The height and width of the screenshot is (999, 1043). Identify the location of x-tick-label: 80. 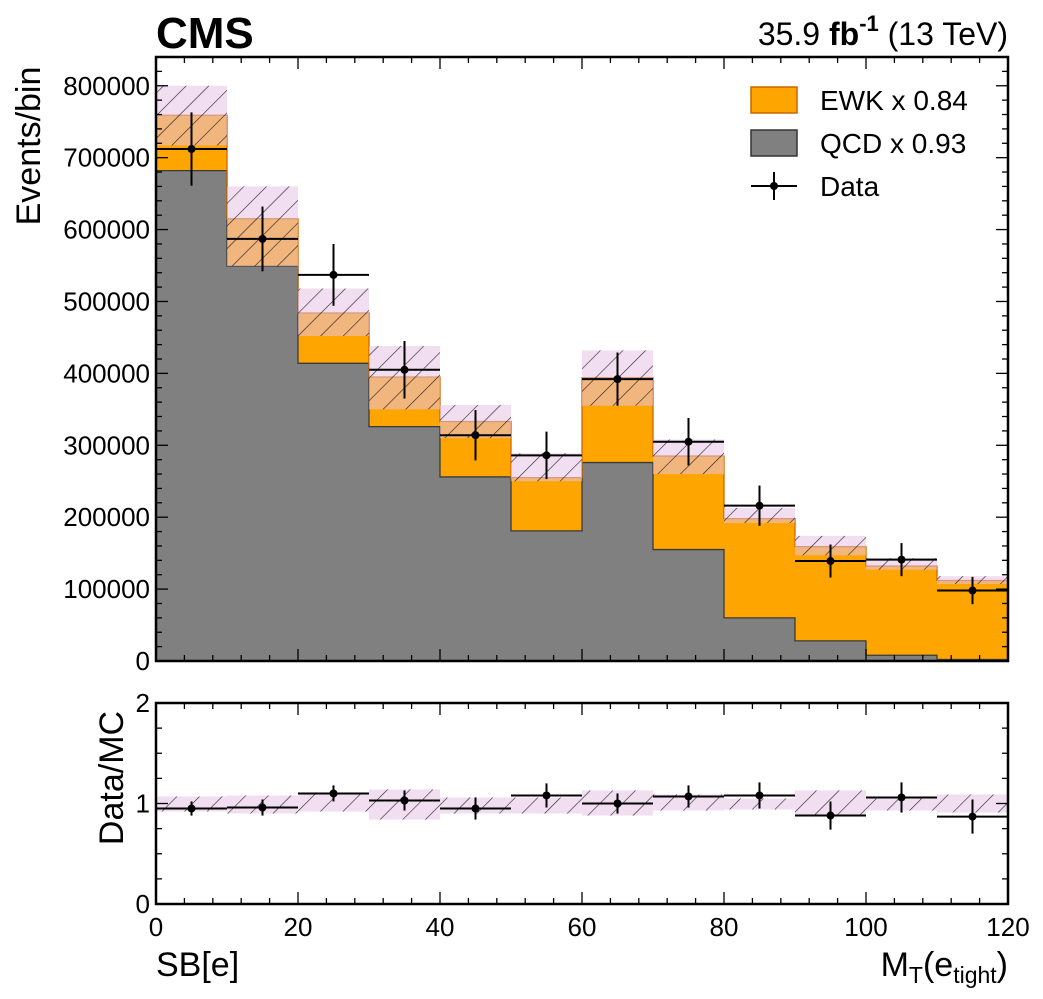
(724, 927).